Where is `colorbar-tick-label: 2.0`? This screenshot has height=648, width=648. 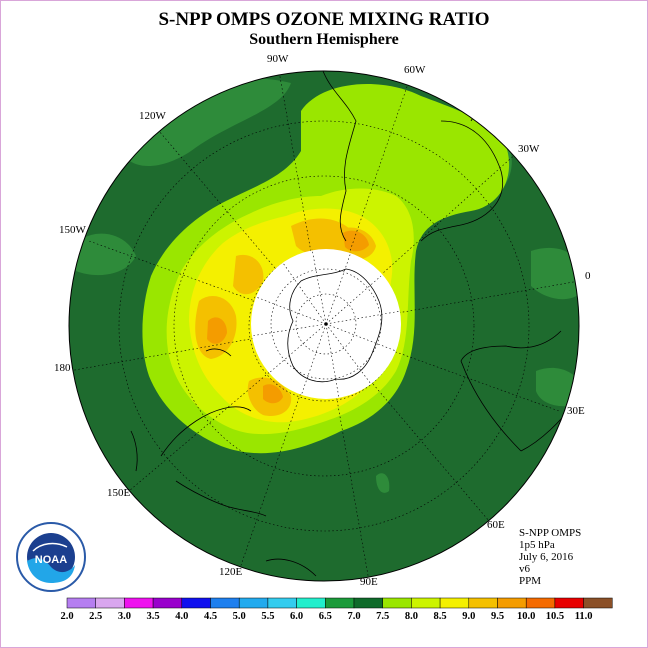
colorbar-tick-label: 2.0 is located at coordinates (66, 616).